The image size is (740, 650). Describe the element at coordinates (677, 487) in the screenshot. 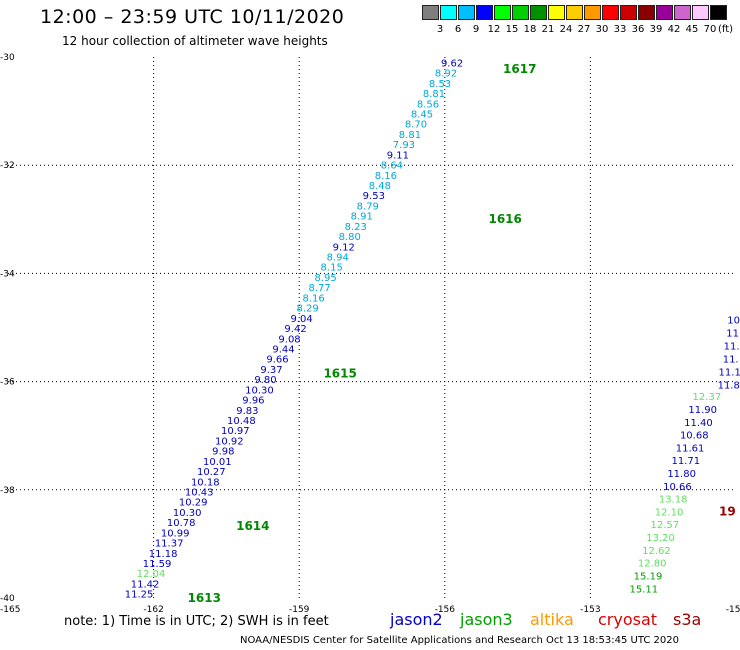

I see `swh-value: 10.66` at that location.